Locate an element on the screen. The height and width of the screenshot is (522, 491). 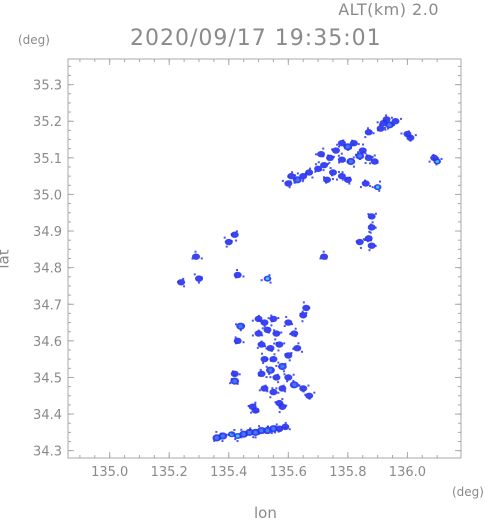
y-axis-unit: (deg) is located at coordinates (34, 40).